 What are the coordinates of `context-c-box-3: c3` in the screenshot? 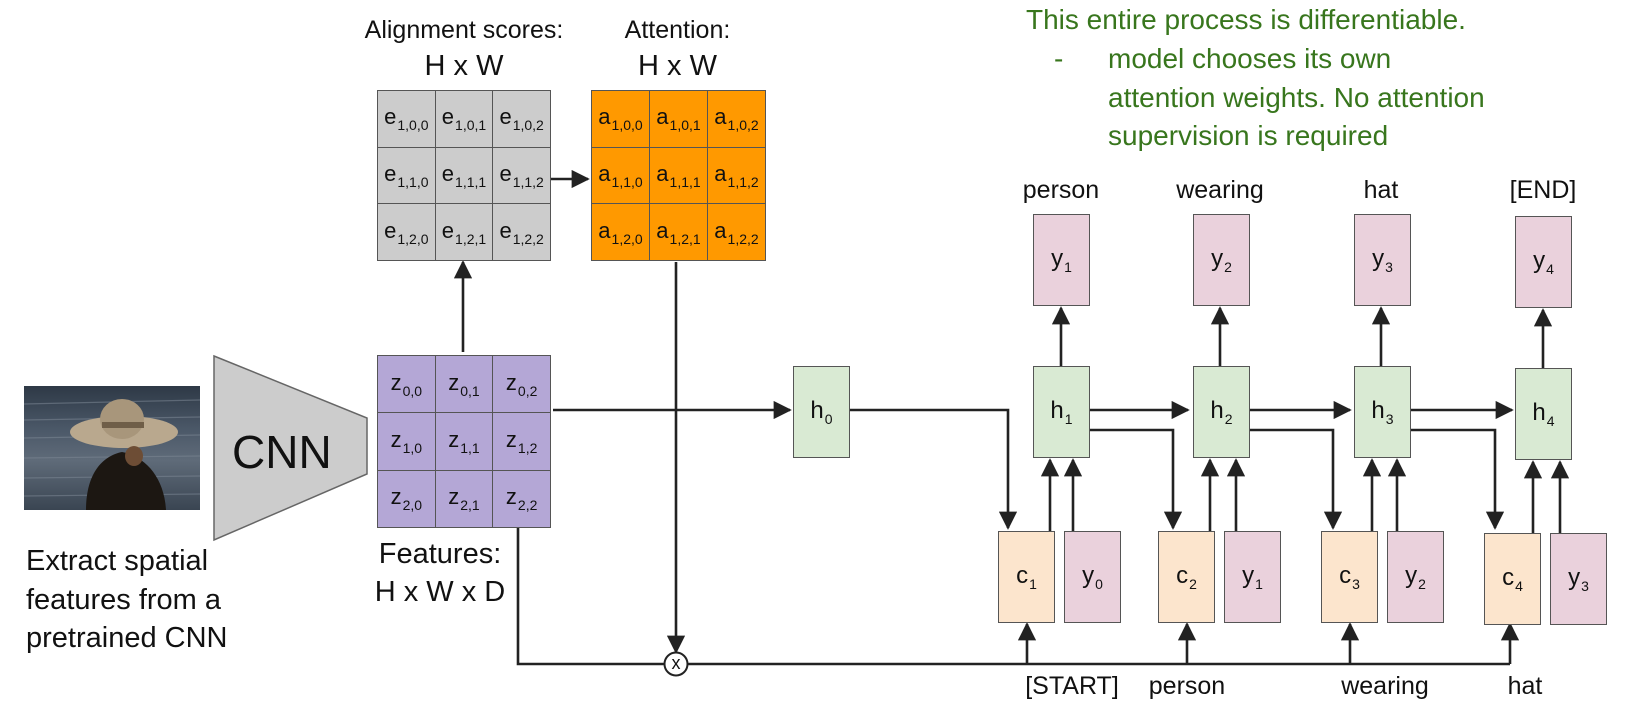 It's located at (1349, 577).